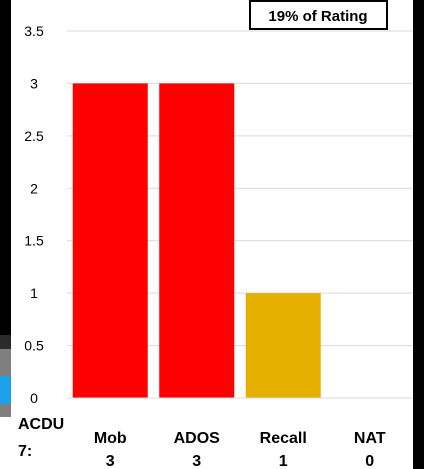 The width and height of the screenshot is (424, 469). What do you see at coordinates (5, 167) in the screenshot?
I see `frame-left-border` at bounding box center [5, 167].